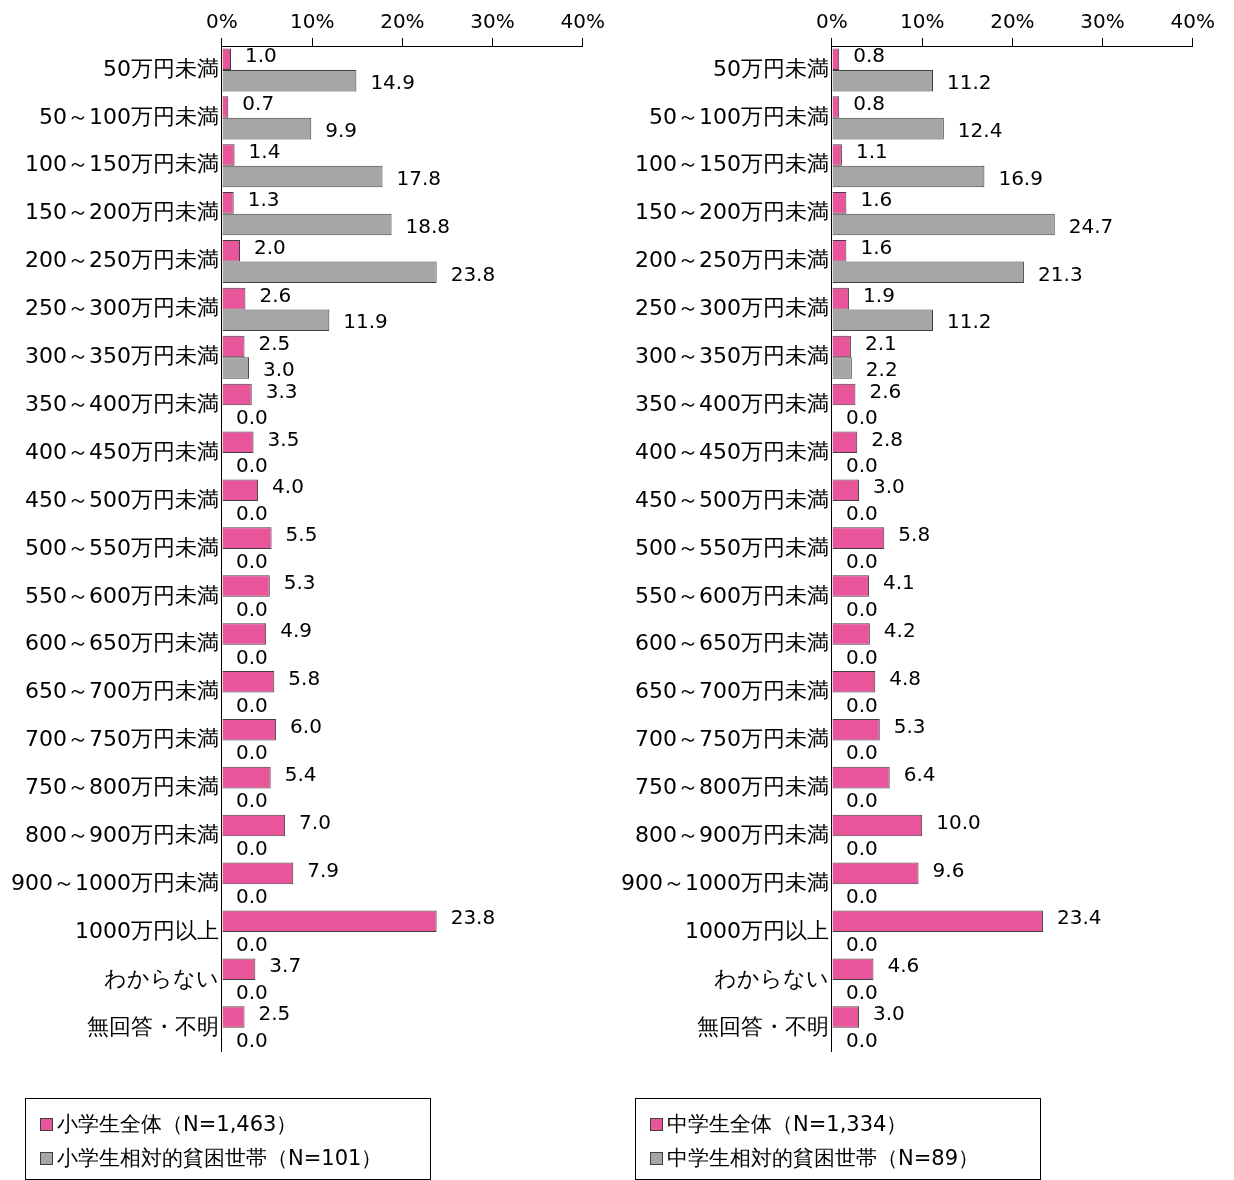 This screenshot has height=1180, width=1234. I want to click on data-label: 5.8, so click(304, 678).